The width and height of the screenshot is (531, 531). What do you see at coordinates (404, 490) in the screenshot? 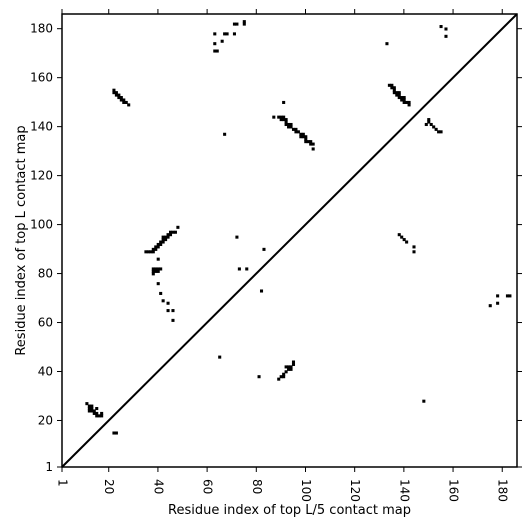
I see `x-tick-label: 140` at bounding box center [404, 490].